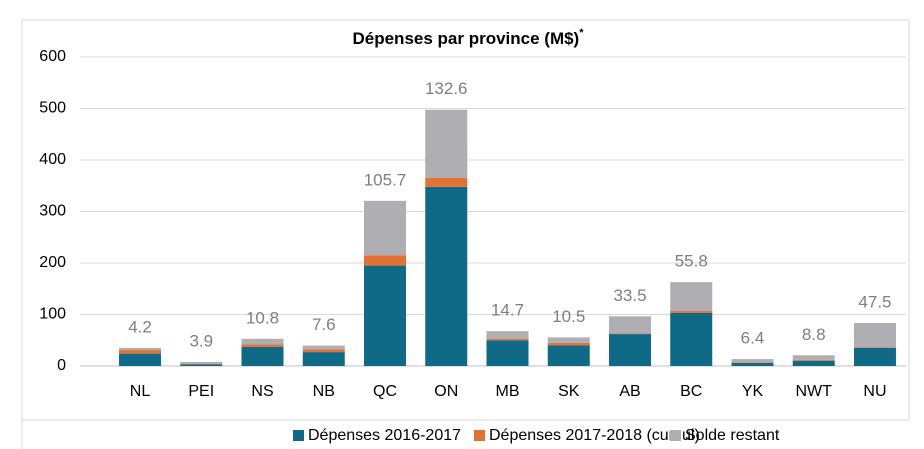 Image resolution: width=924 pixels, height=449 pixels. I want to click on y-tick-label: 100, so click(52, 314).